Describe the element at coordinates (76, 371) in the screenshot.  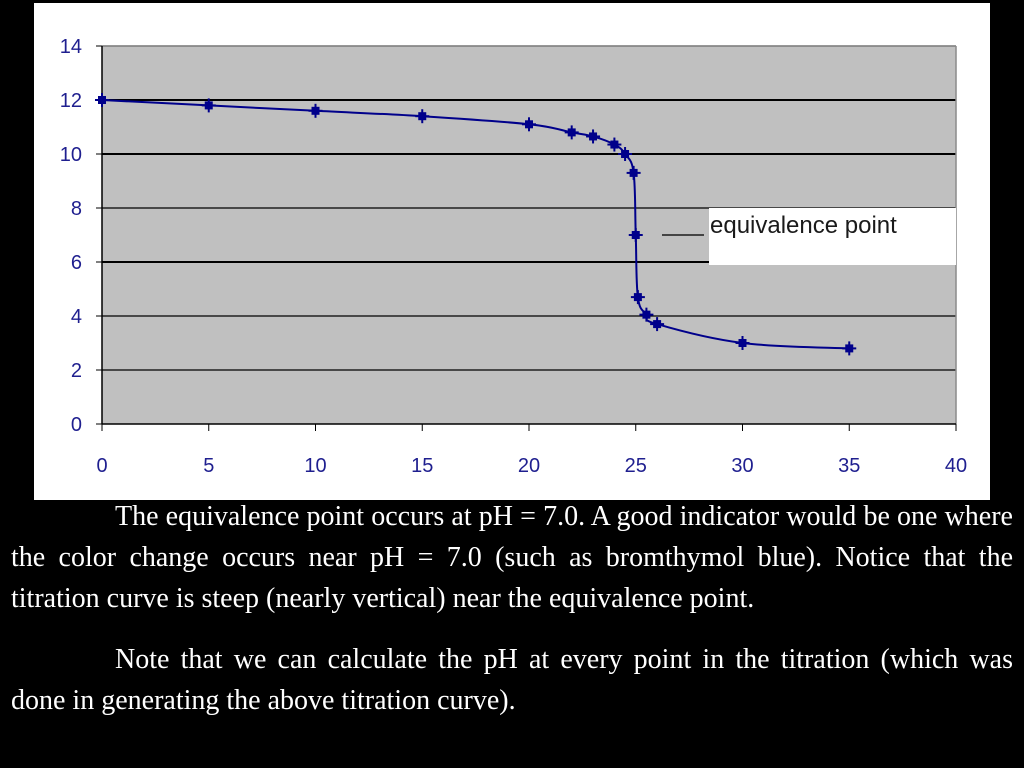
I see `y-tick-label: 2` at that location.